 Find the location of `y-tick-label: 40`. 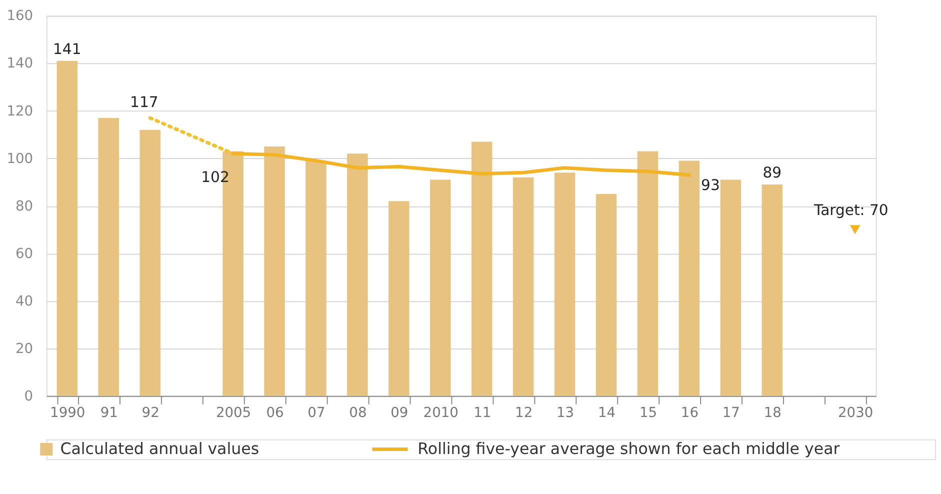

y-tick-label: 40 is located at coordinates (25, 301).